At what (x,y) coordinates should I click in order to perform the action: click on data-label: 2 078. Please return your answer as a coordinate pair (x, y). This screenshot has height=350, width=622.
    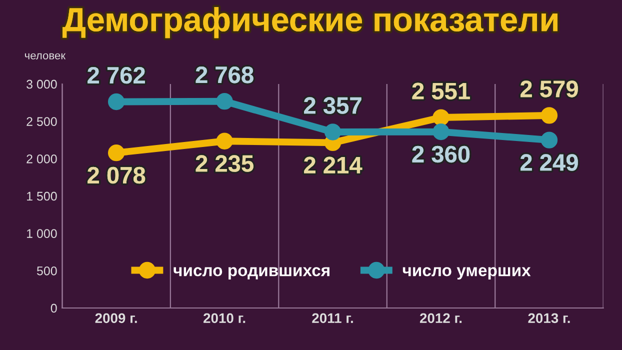
    Looking at the image, I should click on (117, 175).